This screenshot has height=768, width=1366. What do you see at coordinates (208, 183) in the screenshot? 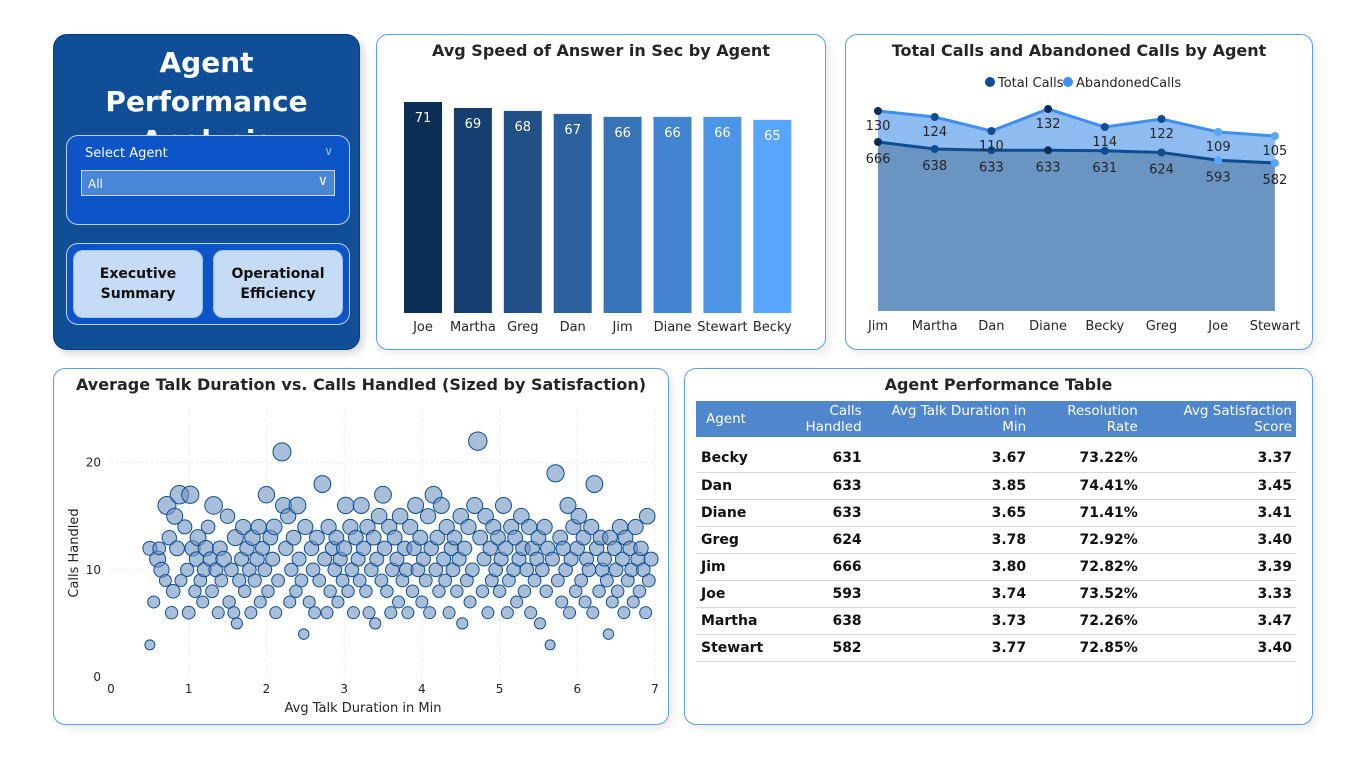
I see `agent-dropdown: All ∨` at bounding box center [208, 183].